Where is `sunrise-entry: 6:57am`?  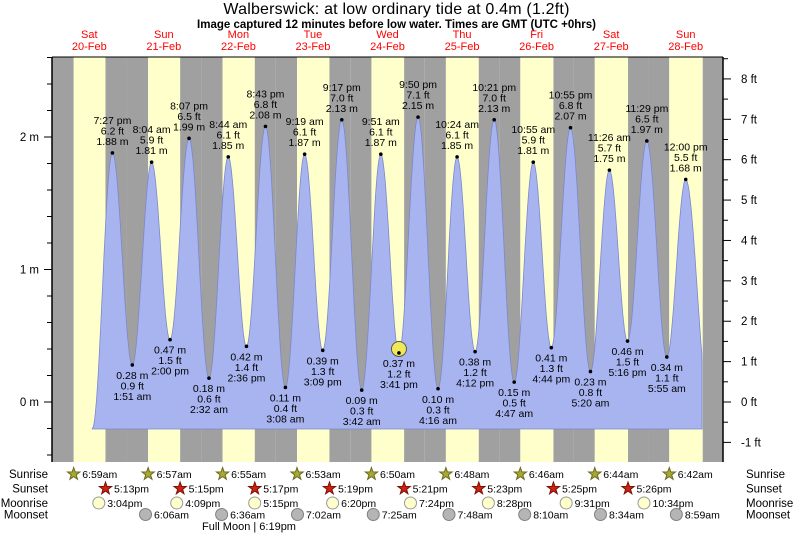
sunrise-entry: 6:57am is located at coordinates (166, 473).